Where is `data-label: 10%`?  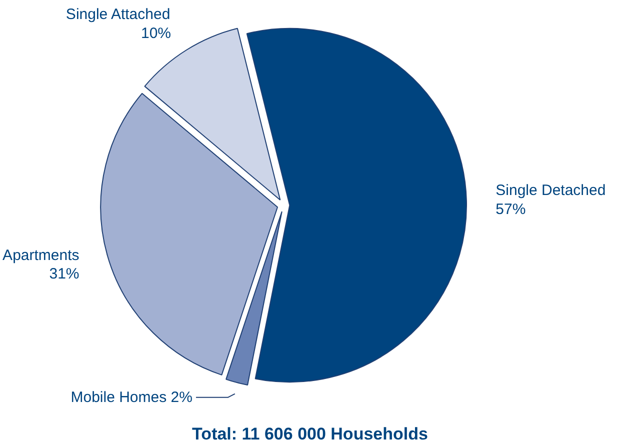 data-label: 10% is located at coordinates (156, 33).